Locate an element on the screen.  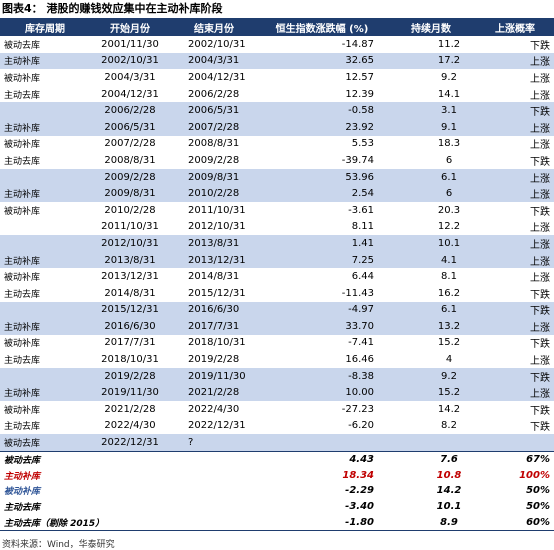
summary-cell: 100% is located at coordinates (534, 475).